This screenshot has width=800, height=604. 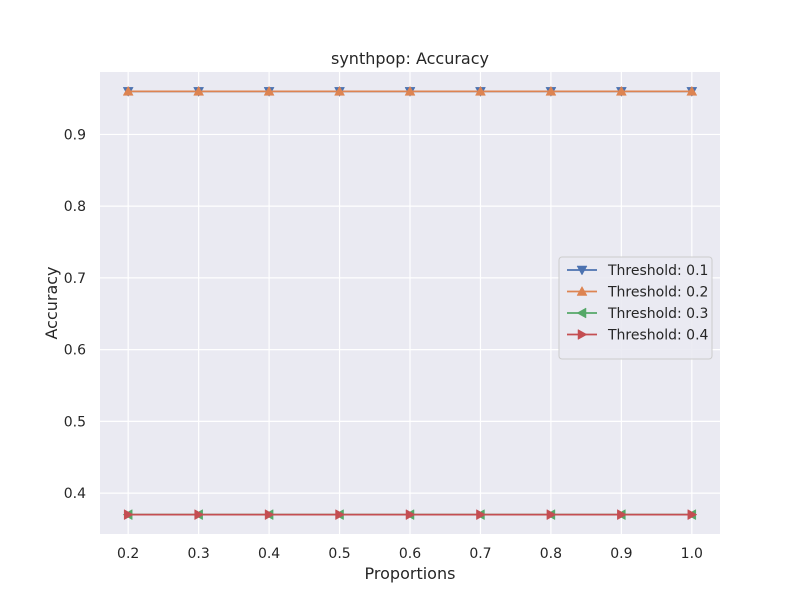 I want to click on y-tick-label: 0.9, so click(x=75, y=135).